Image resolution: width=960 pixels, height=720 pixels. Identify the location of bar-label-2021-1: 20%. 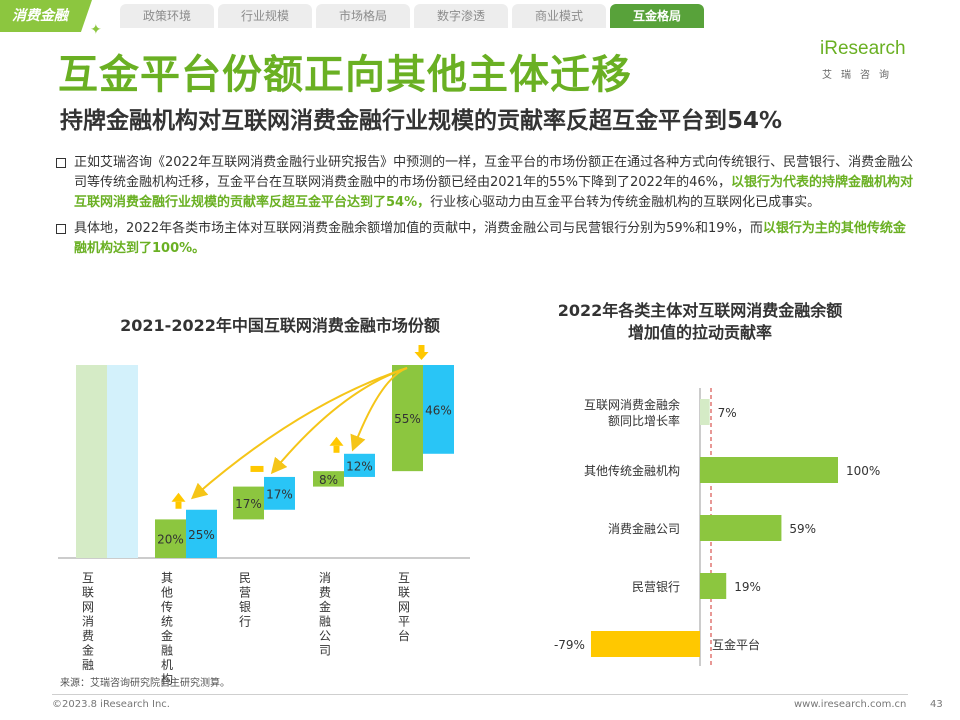
(170, 540).